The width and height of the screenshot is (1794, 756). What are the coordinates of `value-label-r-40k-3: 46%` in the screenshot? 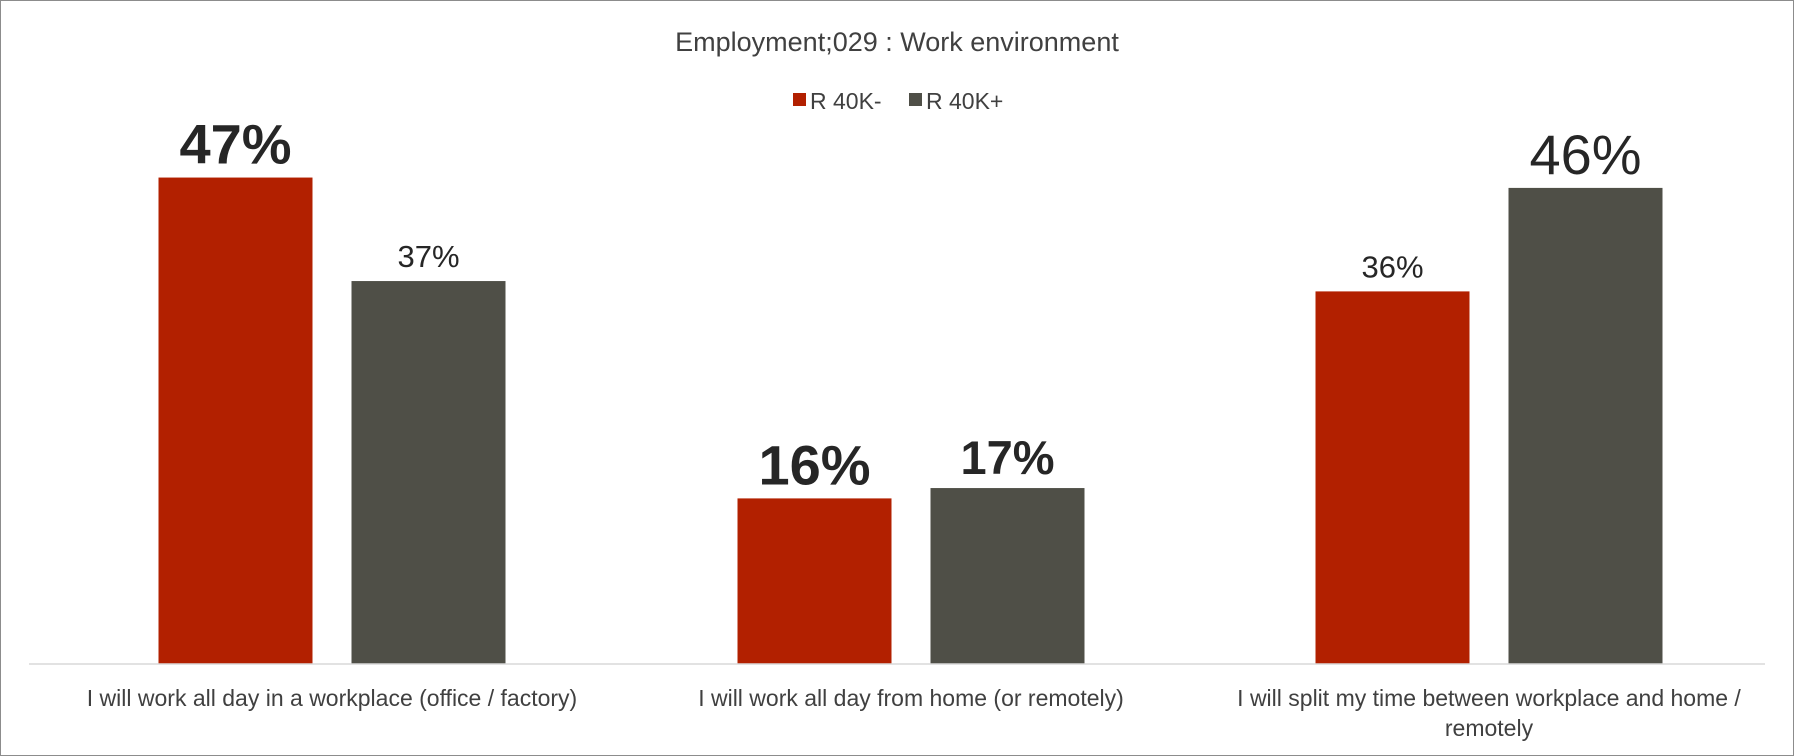 It's located at (1585, 154).